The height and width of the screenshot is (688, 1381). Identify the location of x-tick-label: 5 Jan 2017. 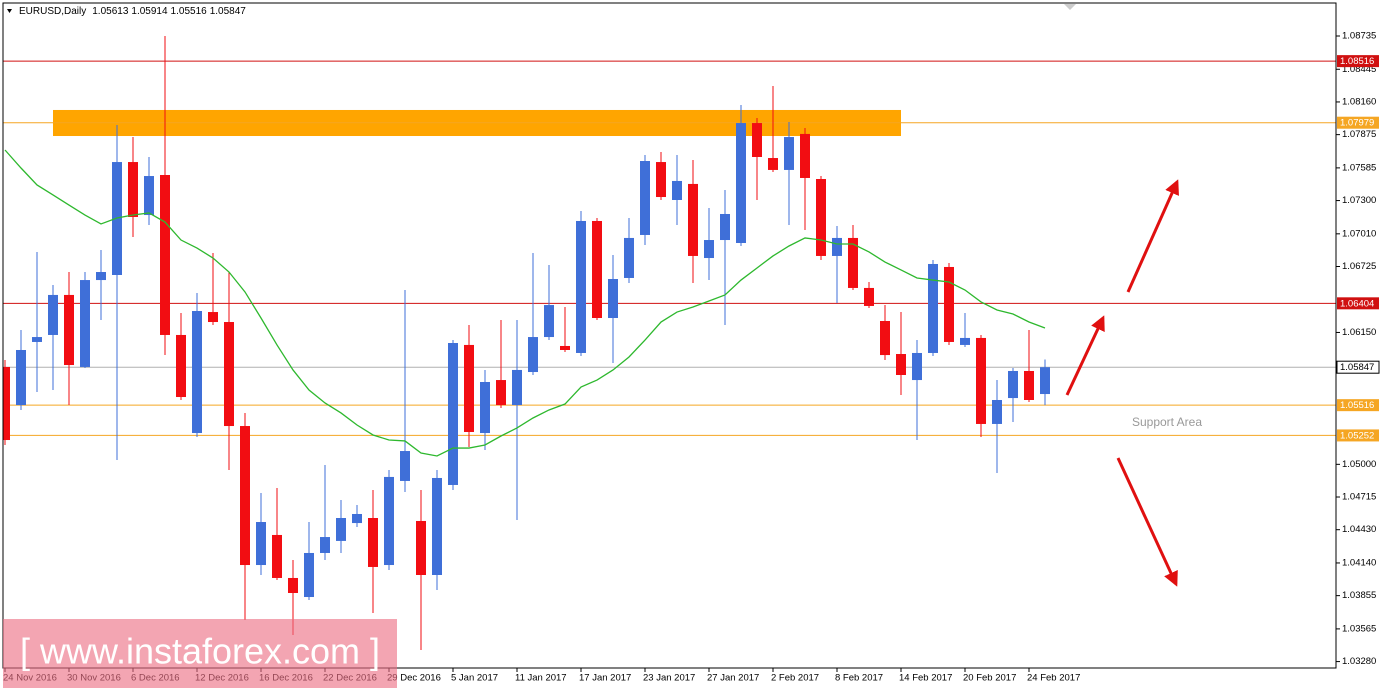
(474, 678).